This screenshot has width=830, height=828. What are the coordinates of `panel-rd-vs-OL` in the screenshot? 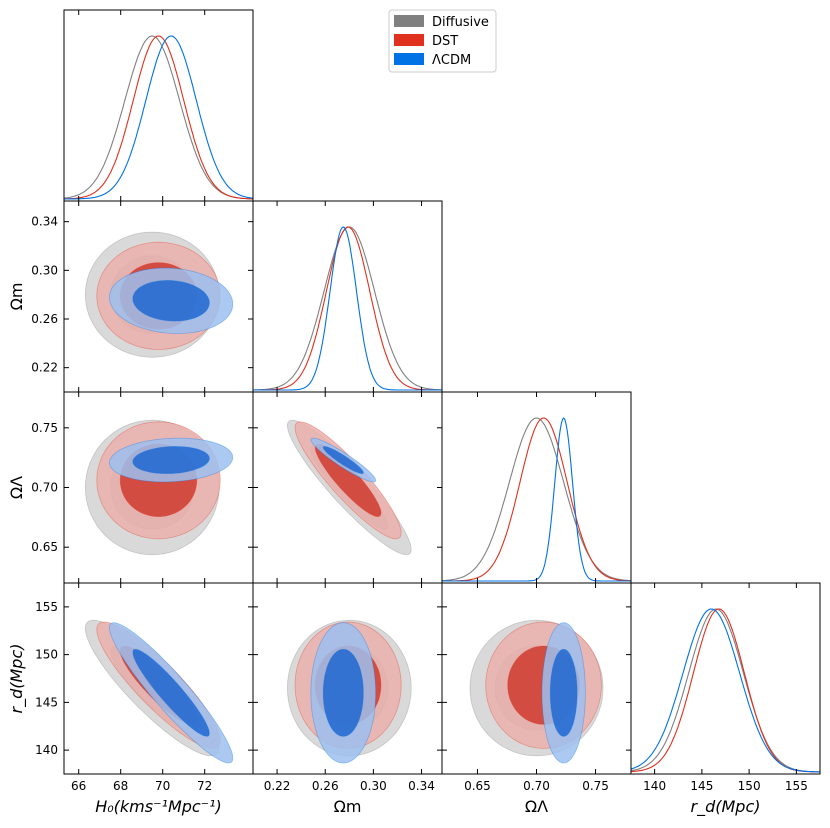 It's located at (536, 691).